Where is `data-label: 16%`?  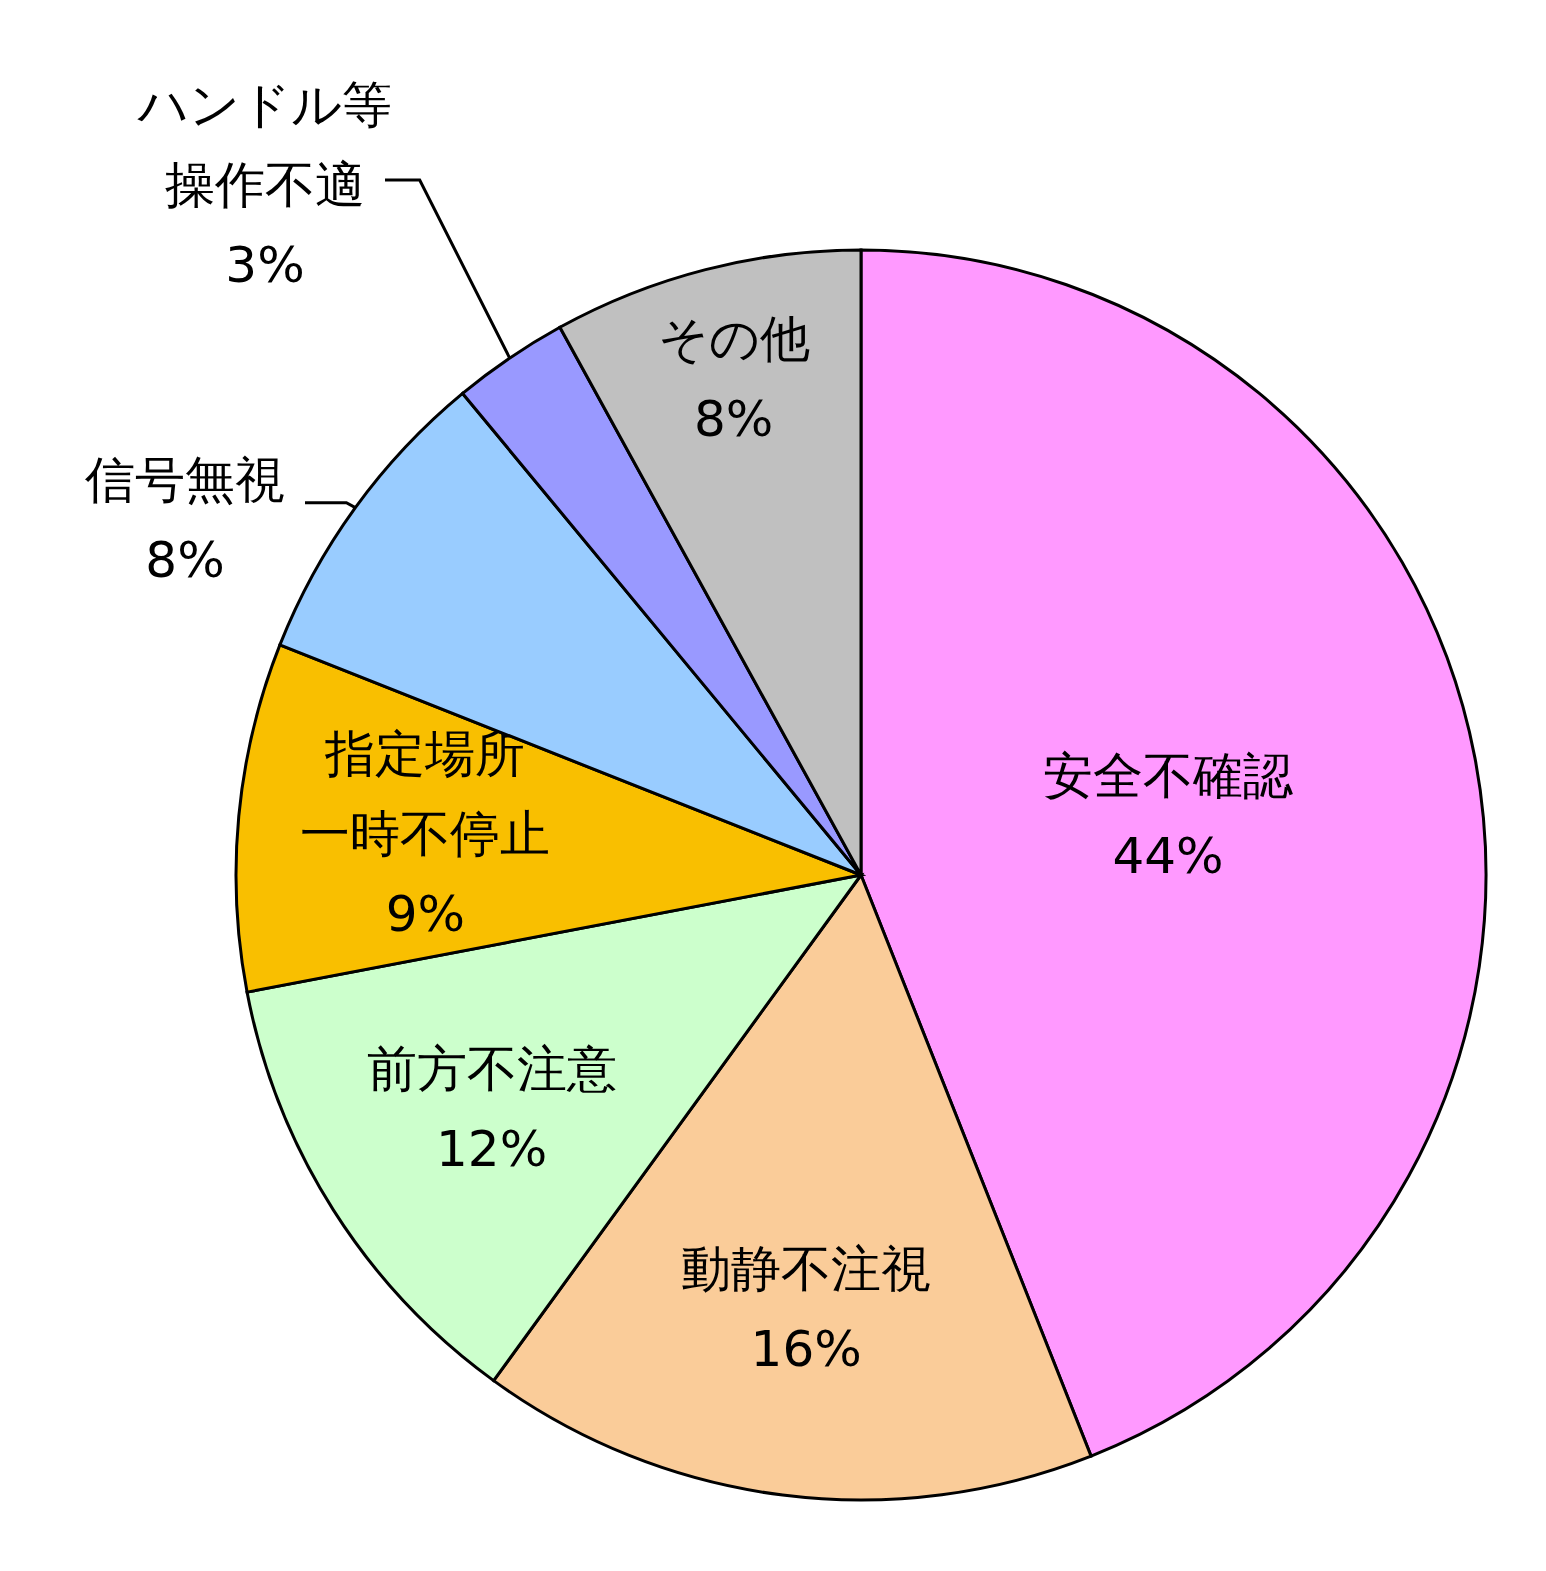 data-label: 16% is located at coordinates (806, 1349).